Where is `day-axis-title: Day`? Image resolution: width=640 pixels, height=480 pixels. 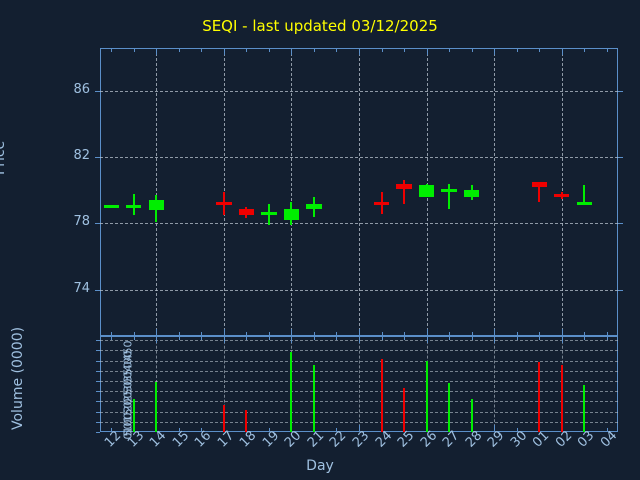 day-axis-title: Day is located at coordinates (320, 466).